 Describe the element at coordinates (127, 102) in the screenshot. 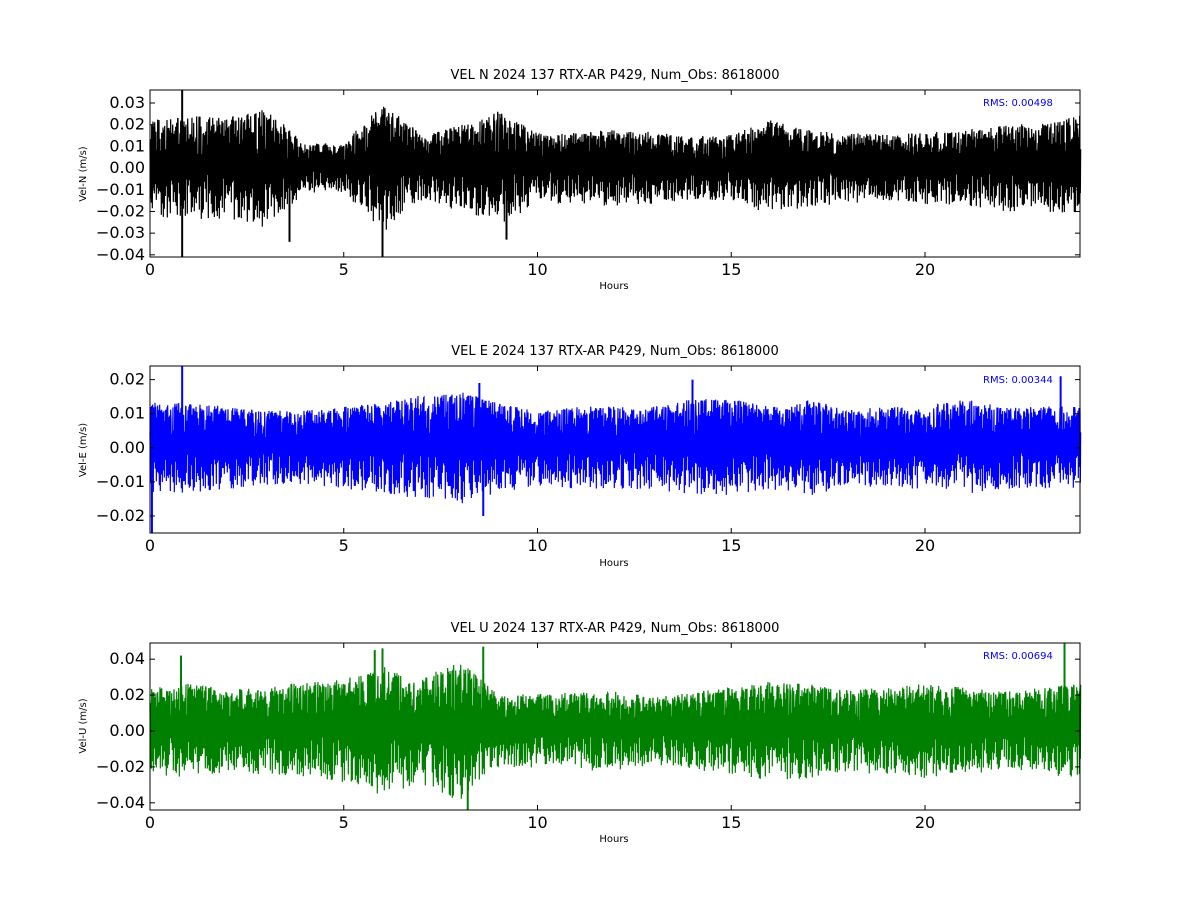

I see `y-tick-label: 0.03` at that location.